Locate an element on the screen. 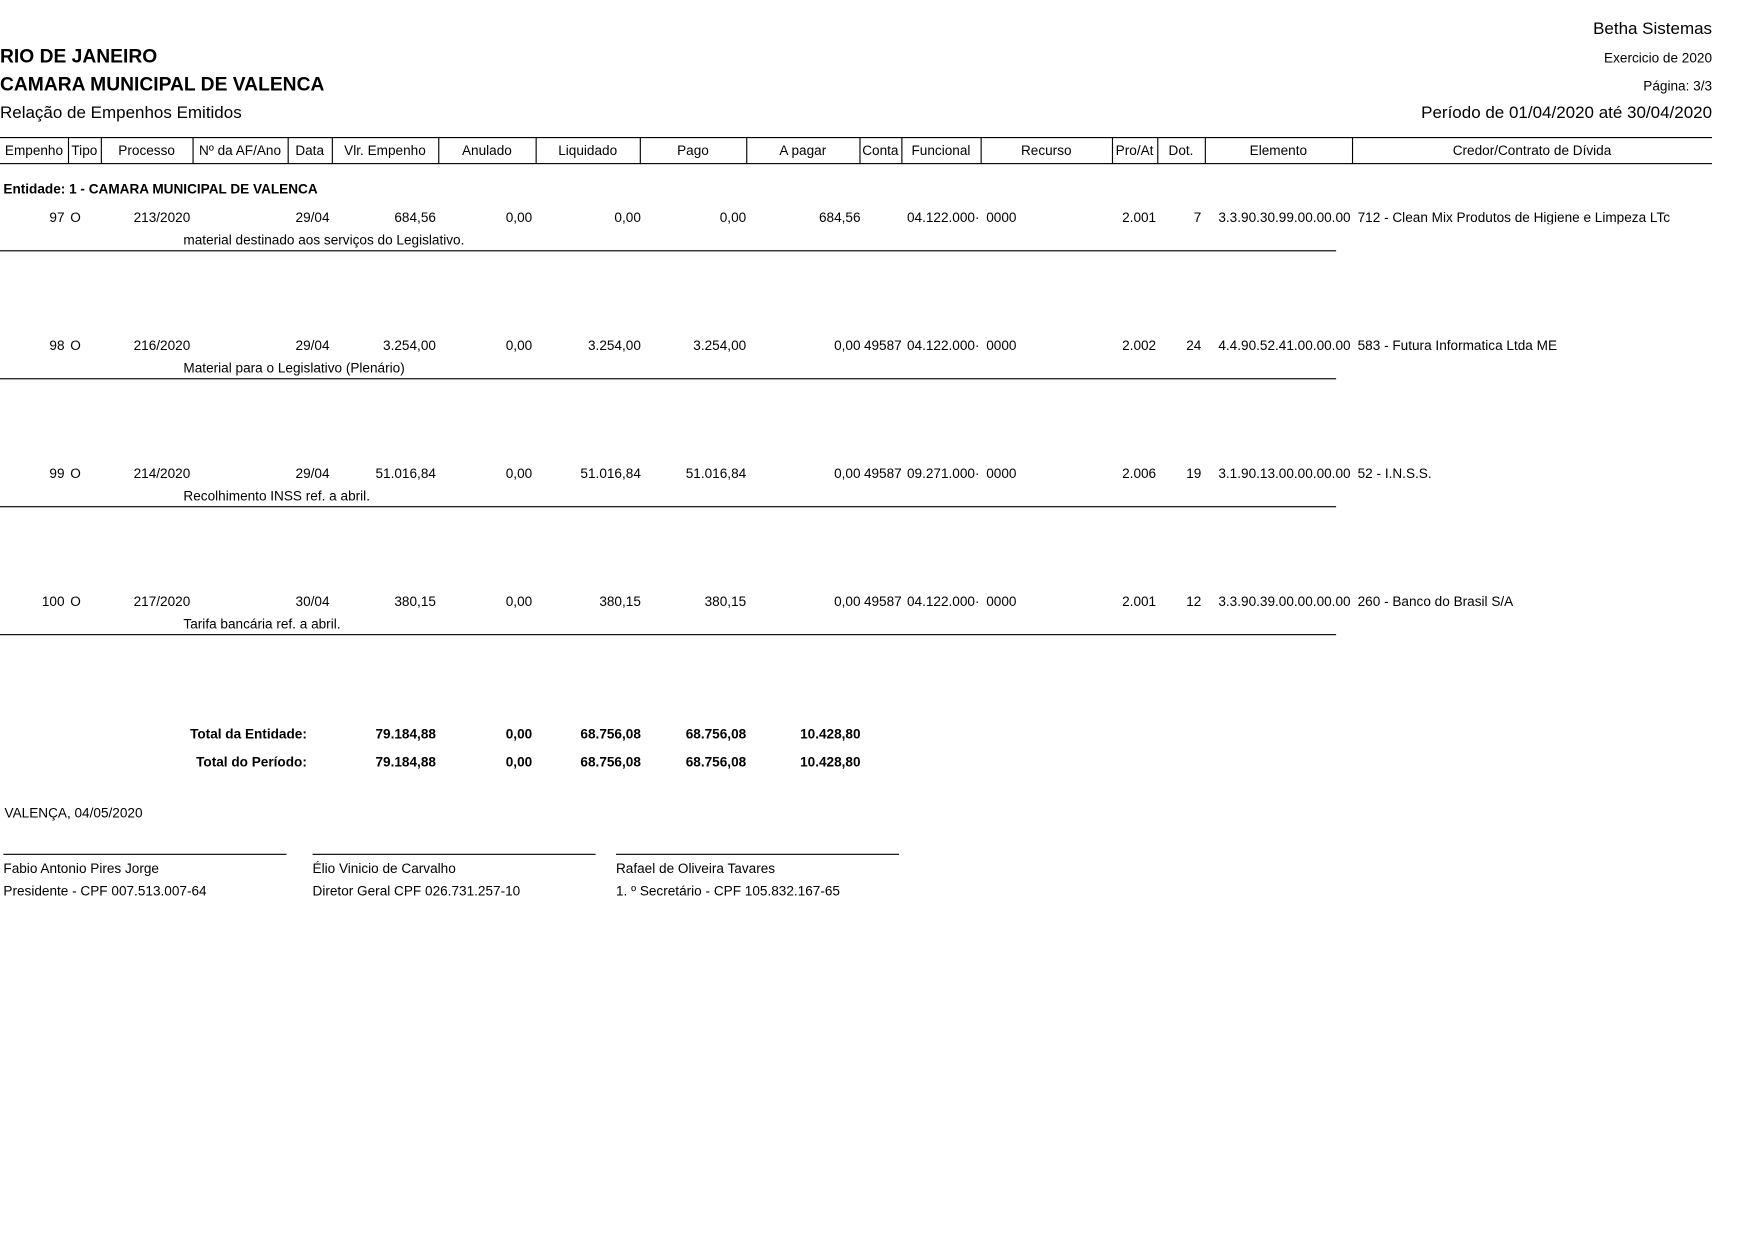 The height and width of the screenshot is (1240, 1755). column-header: Elemento is located at coordinates (1278, 150).